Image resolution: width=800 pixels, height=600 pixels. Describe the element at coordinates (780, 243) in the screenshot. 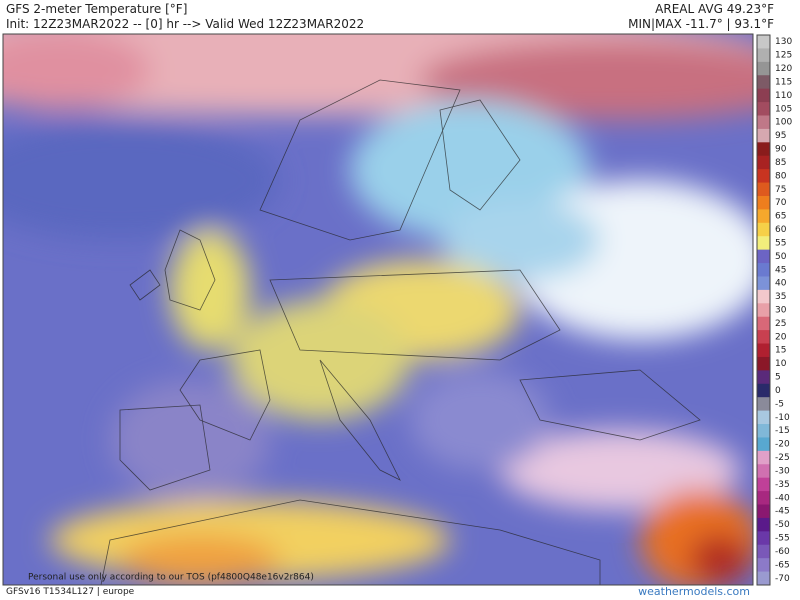

I see `colorbar-label: 55` at that location.